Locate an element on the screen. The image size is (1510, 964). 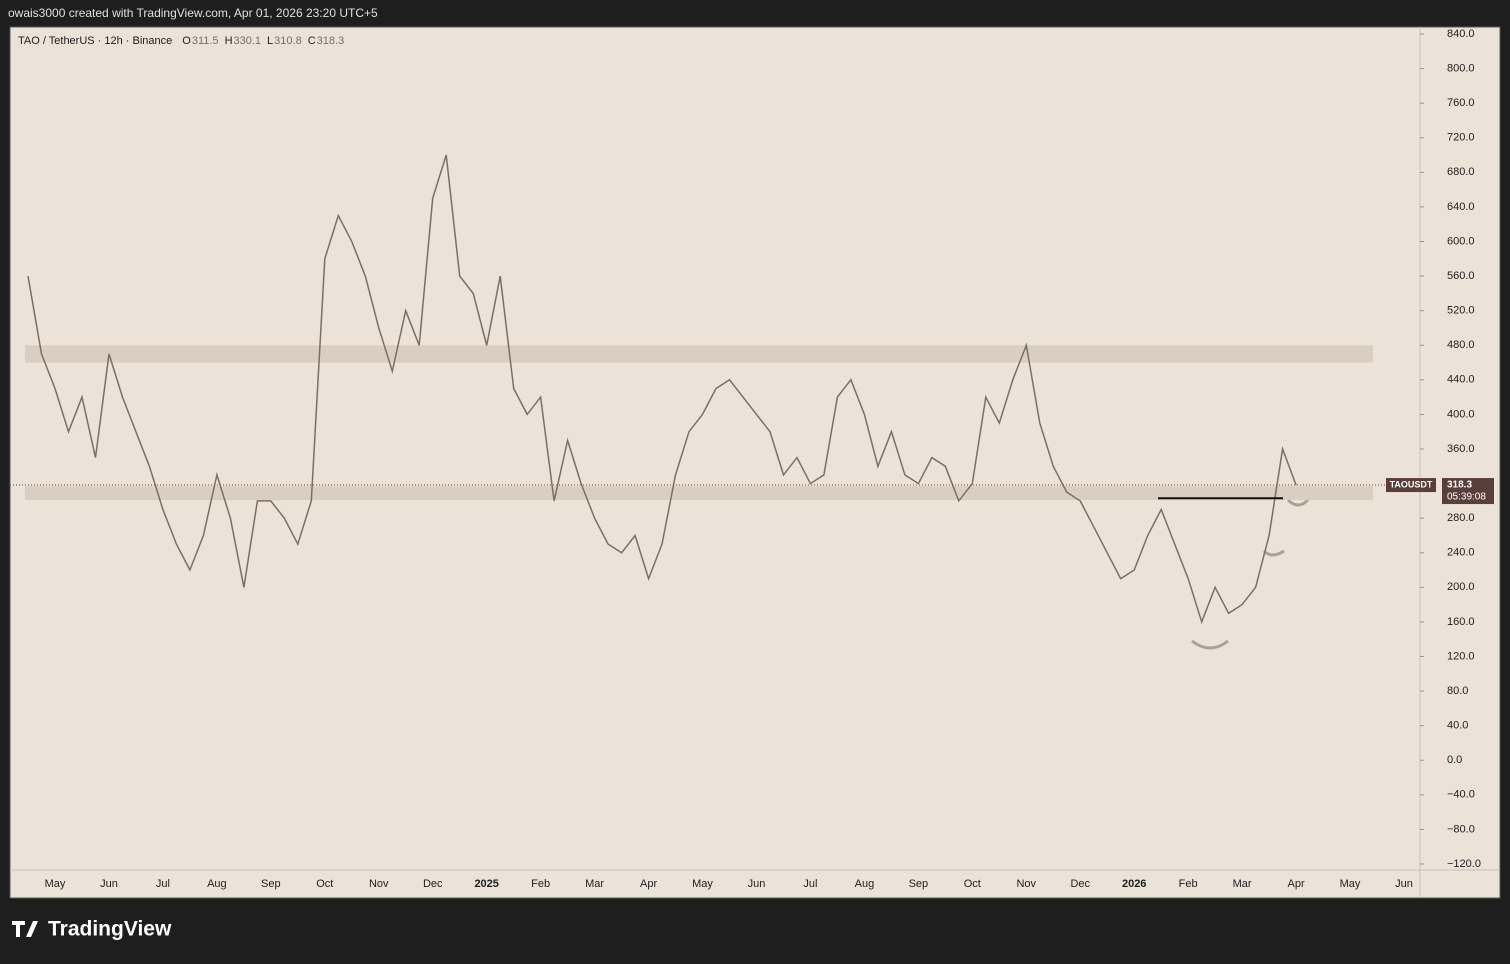
ohlc-key: L is located at coordinates (270, 41).